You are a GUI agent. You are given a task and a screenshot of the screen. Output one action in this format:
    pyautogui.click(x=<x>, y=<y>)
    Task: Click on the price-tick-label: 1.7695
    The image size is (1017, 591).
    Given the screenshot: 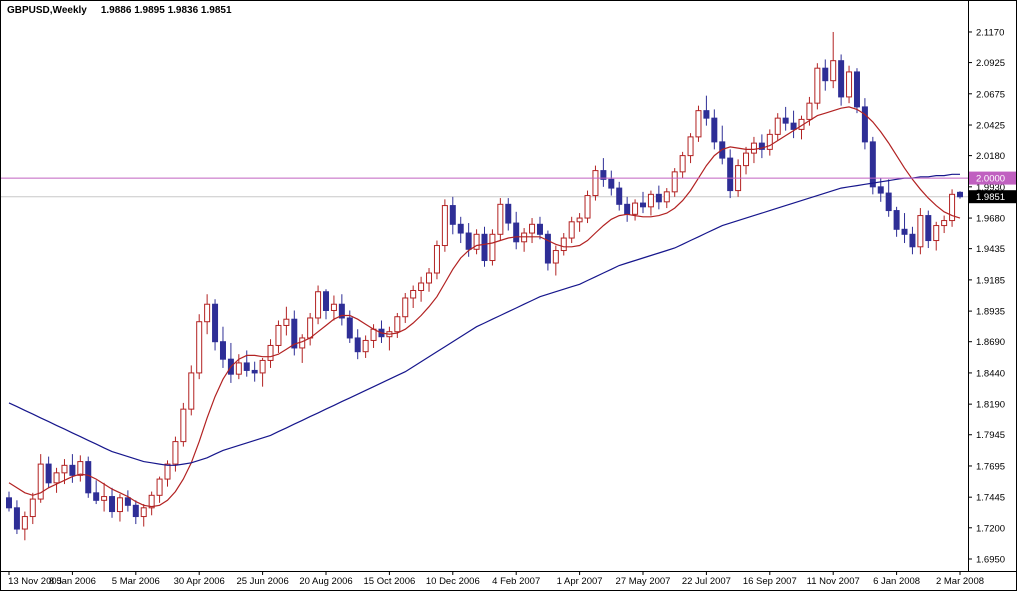 What is the action you would take?
    pyautogui.click(x=990, y=466)
    